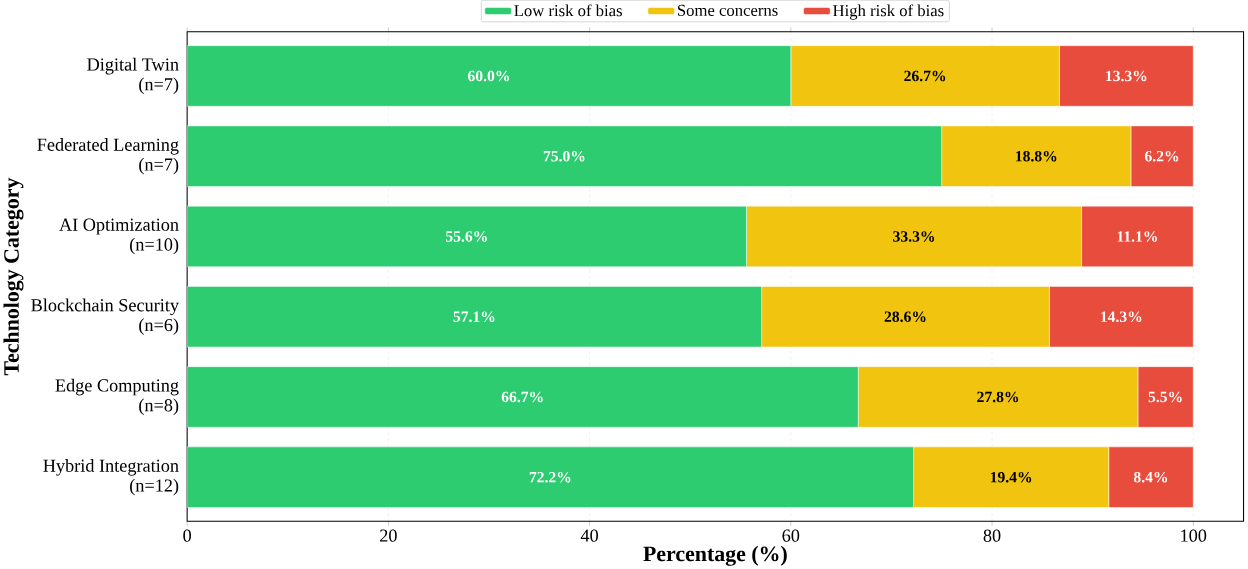 Image resolution: width=1248 pixels, height=569 pixels. I want to click on y-tick-label: Edge Computing (n=8), so click(117, 396).